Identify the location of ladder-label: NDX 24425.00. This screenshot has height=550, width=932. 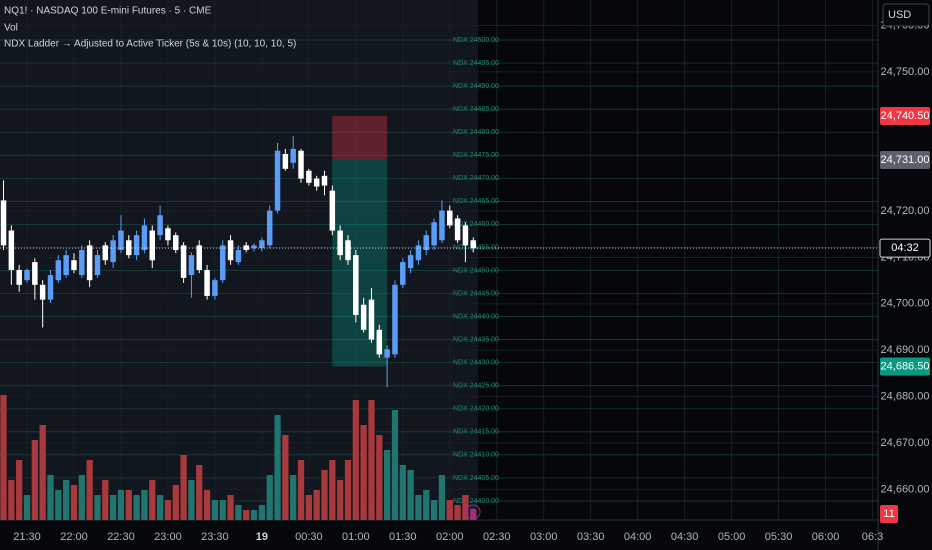
(476, 386).